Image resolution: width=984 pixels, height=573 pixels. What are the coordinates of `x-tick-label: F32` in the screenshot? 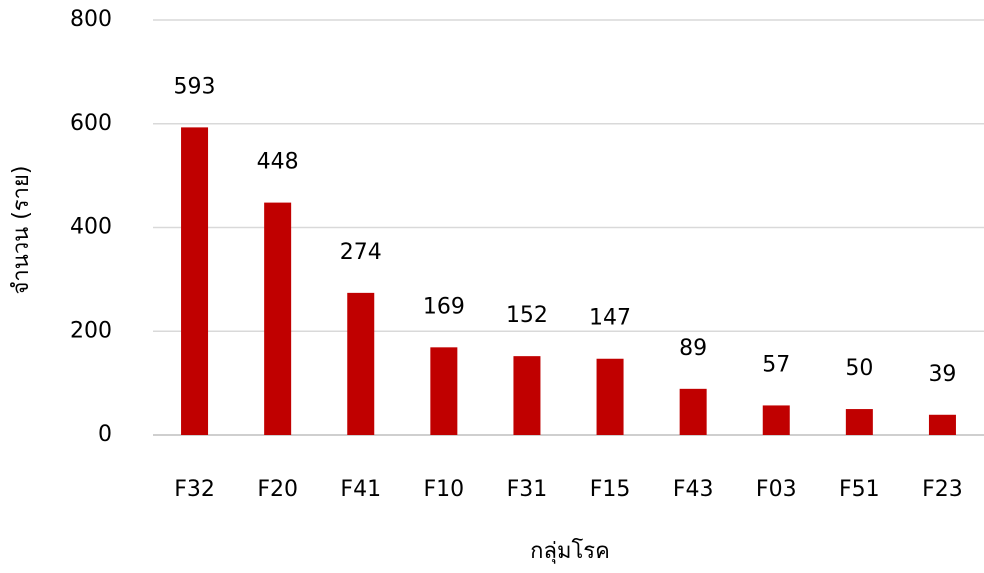 It's located at (194, 489).